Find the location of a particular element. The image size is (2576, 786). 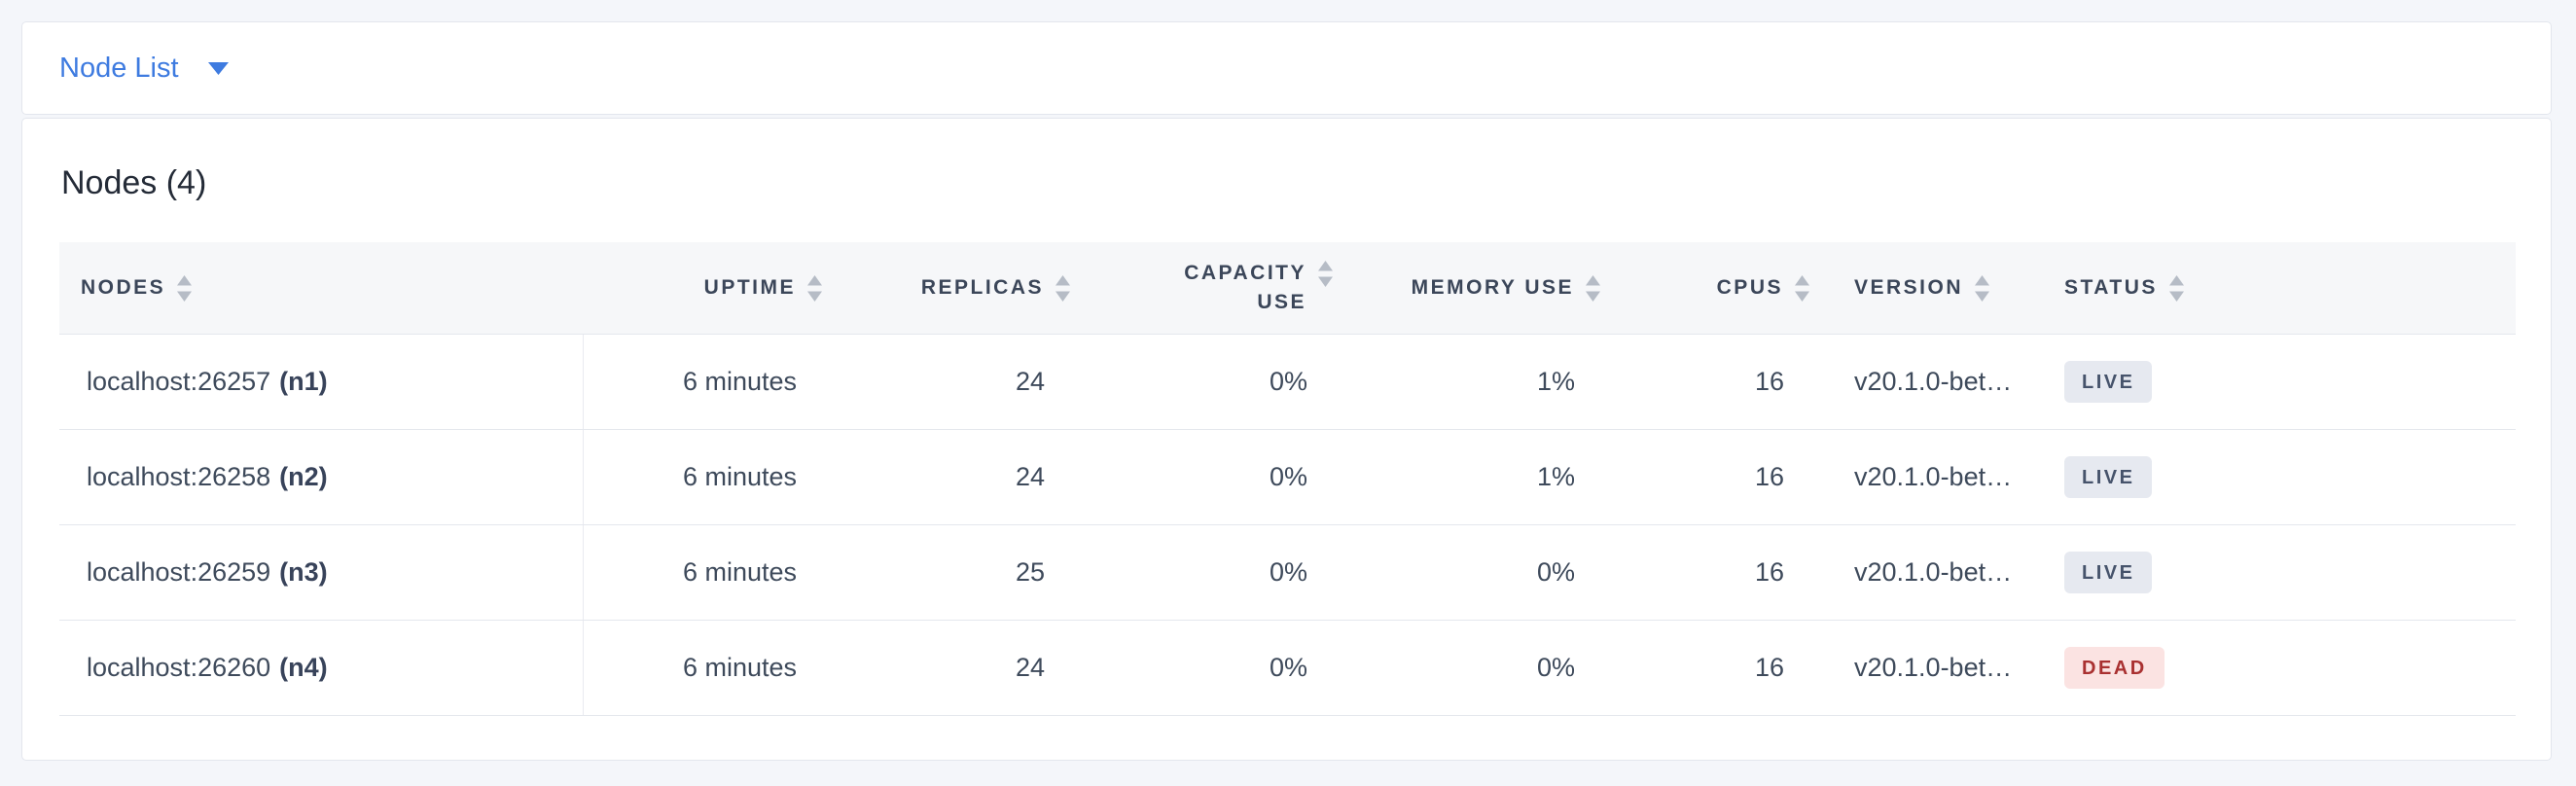

column-header-version: VERSION is located at coordinates (1937, 288).